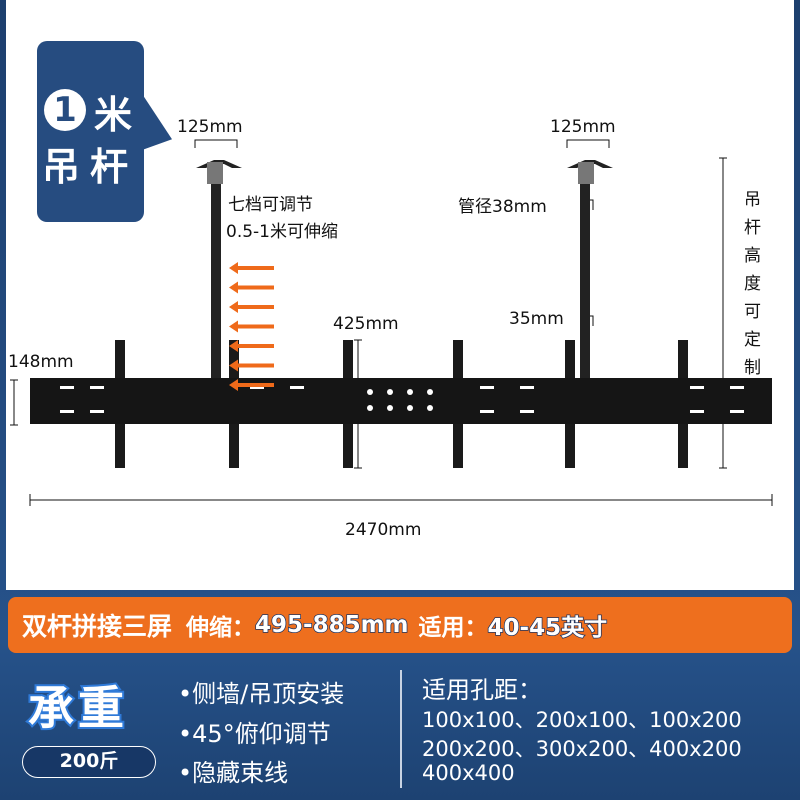 This screenshot has height=800, width=800. What do you see at coordinates (502, 207) in the screenshot?
I see `pipe-diameter-label: 管径38mm` at bounding box center [502, 207].